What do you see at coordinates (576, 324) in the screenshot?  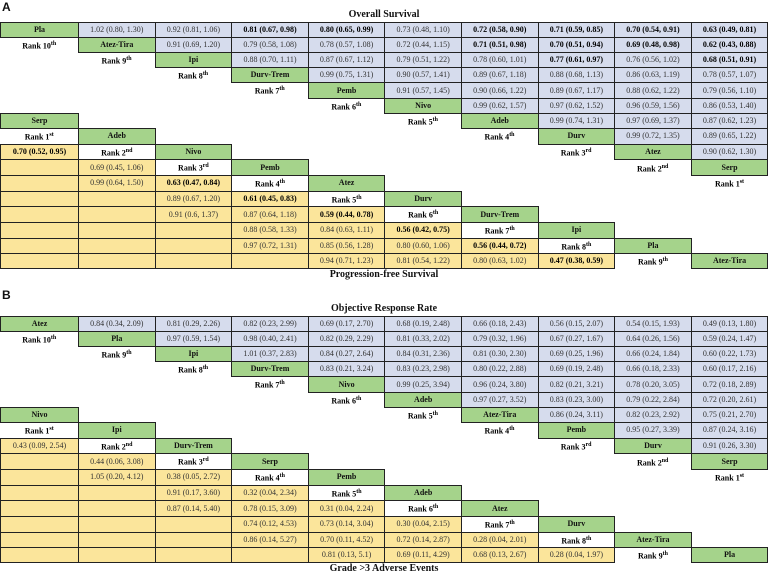 I see `upper-value-cell: 0.56 (0.15, 2.07)` at bounding box center [576, 324].